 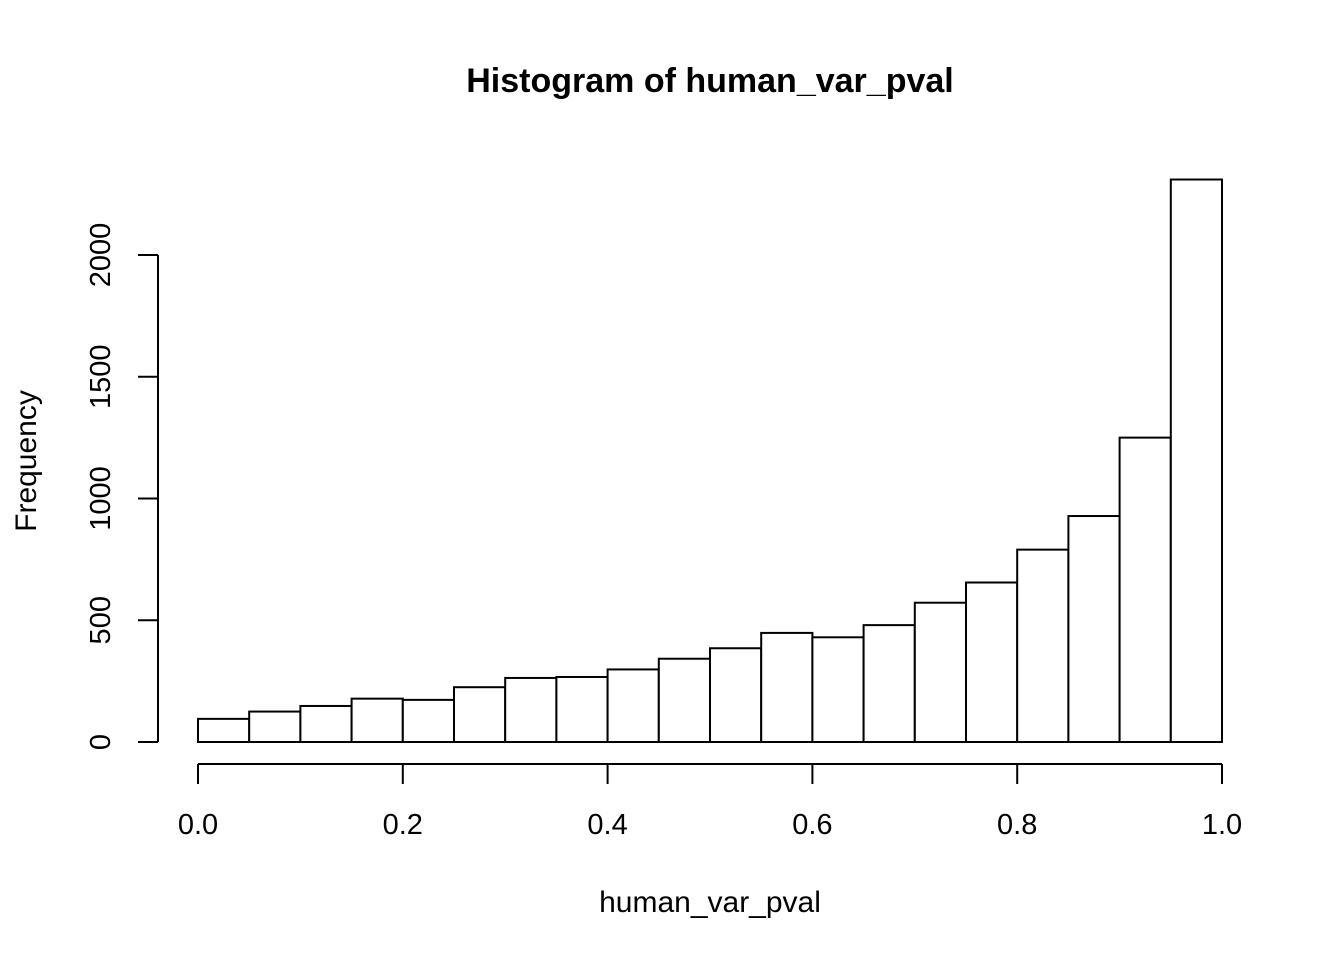 What do you see at coordinates (122, 486) in the screenshot?
I see `y-axis: 0 500 1000 1500 2000` at bounding box center [122, 486].